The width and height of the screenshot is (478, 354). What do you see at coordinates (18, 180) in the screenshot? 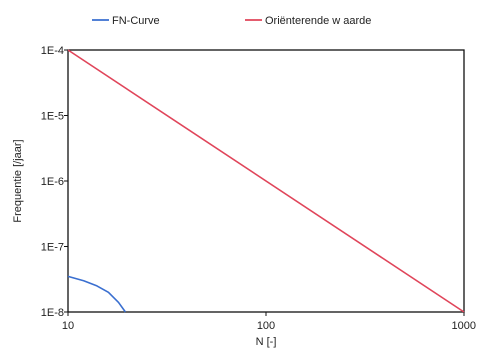
I see `y-axis-title: Frequentie [/jaar]` at bounding box center [18, 180].